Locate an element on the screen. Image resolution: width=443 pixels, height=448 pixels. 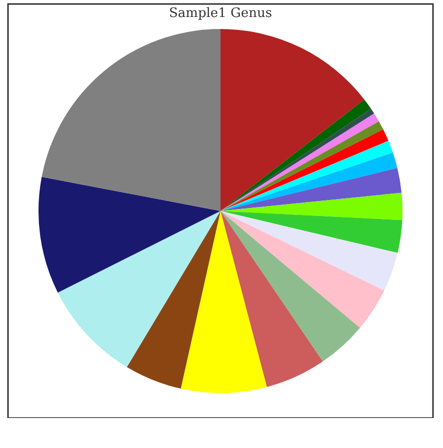
chart-title: Sample1 Genus is located at coordinates (220, 13).